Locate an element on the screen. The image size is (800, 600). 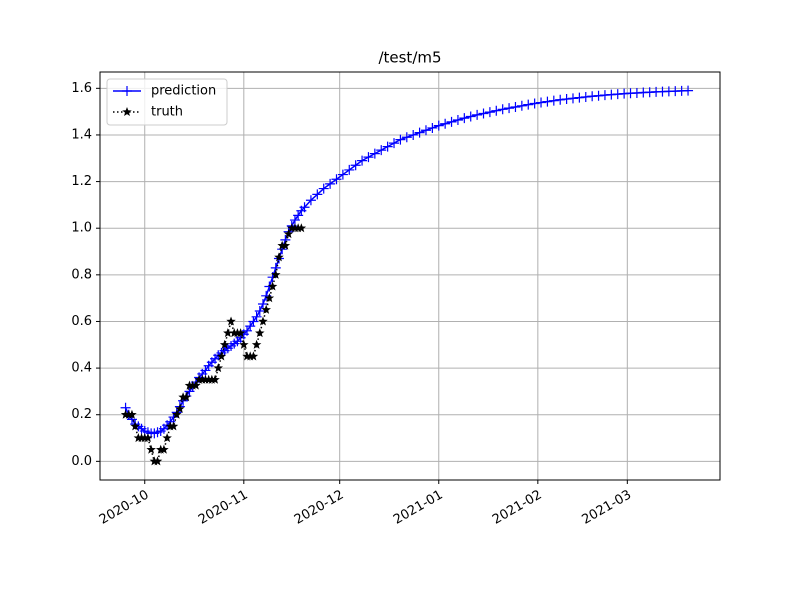
y-tick-label: 0.6 is located at coordinates (81, 321).